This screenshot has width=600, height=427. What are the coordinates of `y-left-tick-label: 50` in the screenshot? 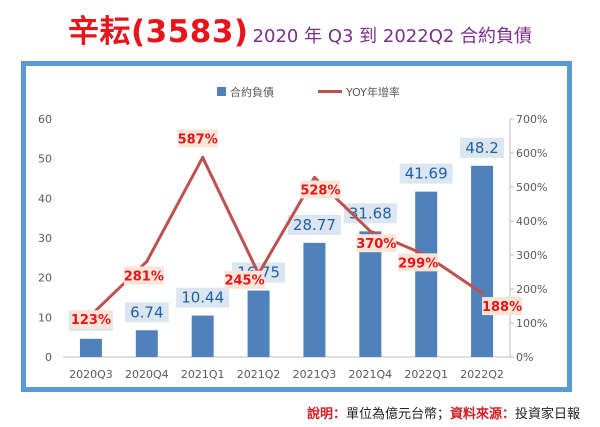 It's located at (45, 159).